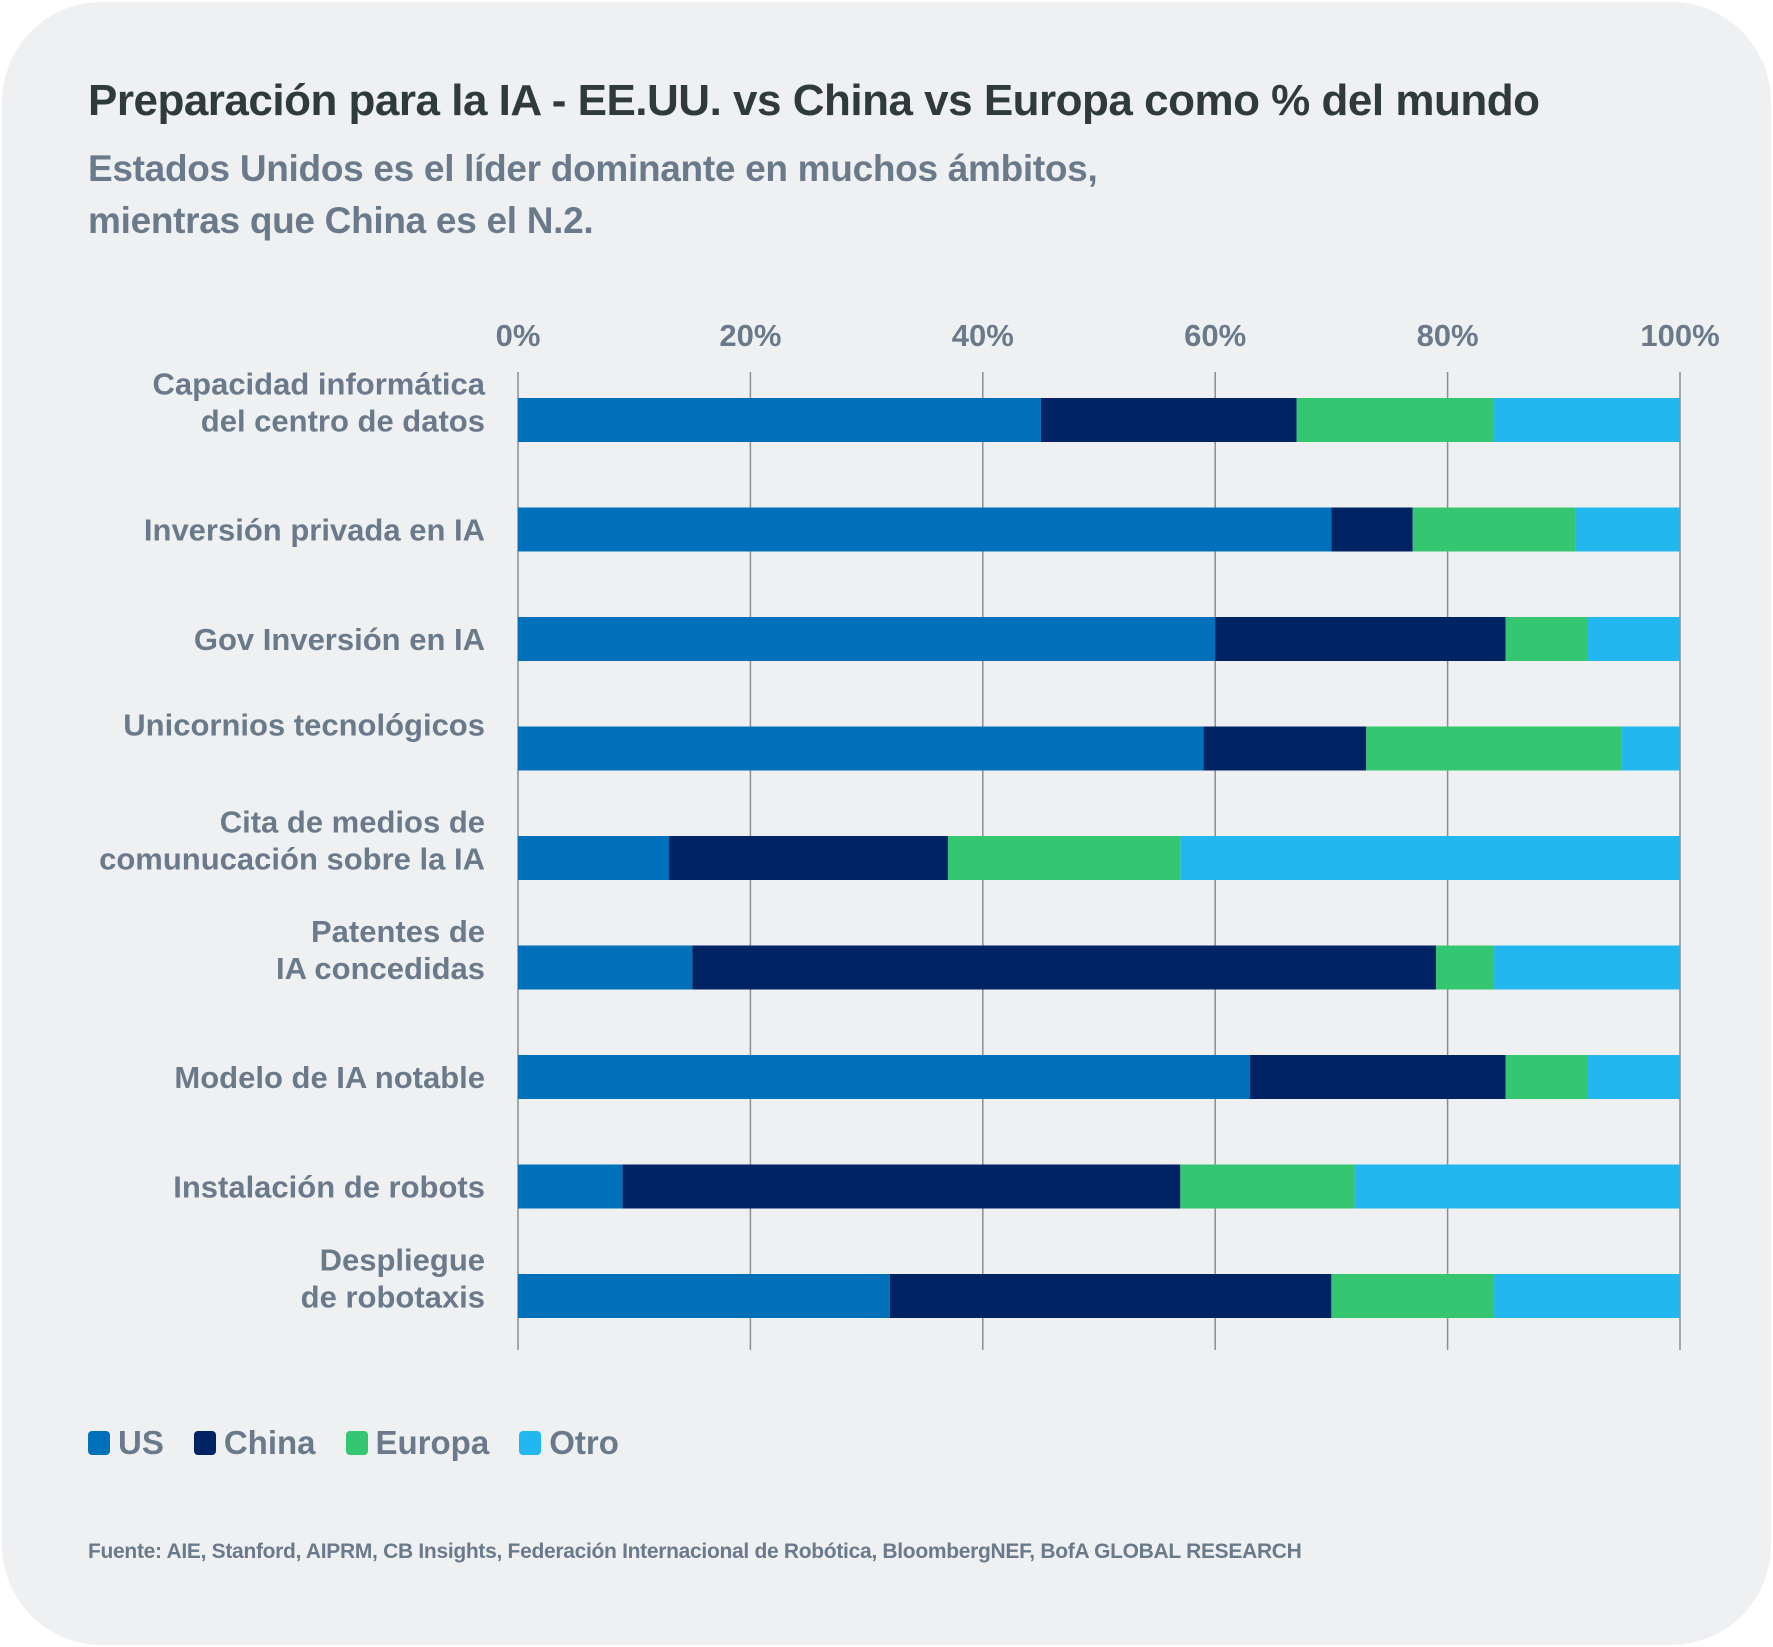  What do you see at coordinates (329, 1187) in the screenshot?
I see `category-label: Instalación de robots` at bounding box center [329, 1187].